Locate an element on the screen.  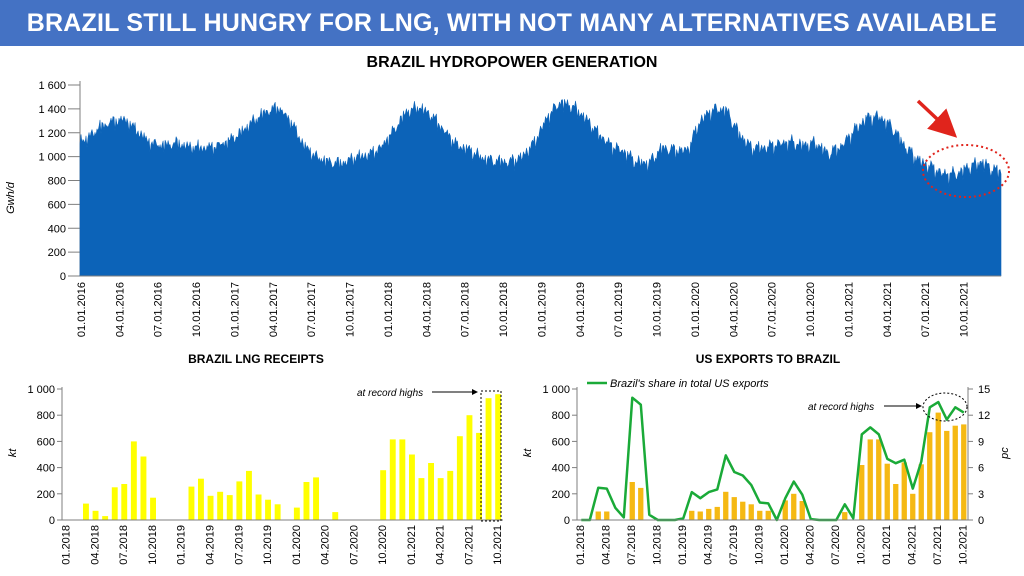
hydro-x-tick-label: 07.01.2020 is located at coordinates (773, 309).